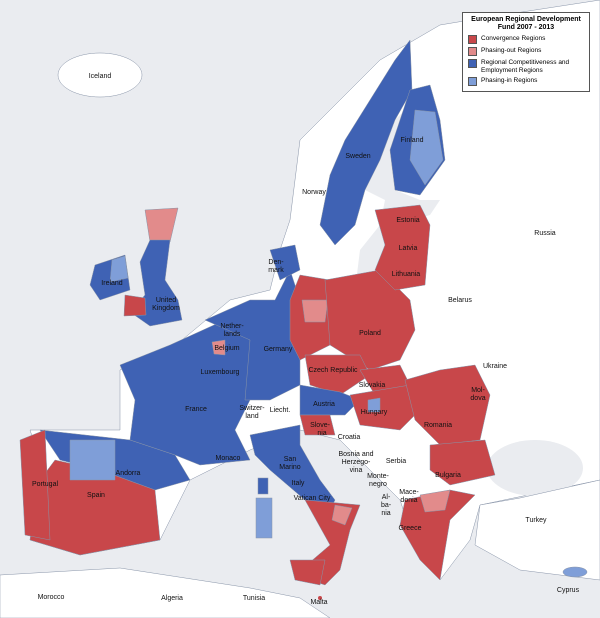 Image resolution: width=600 pixels, height=618 pixels. Describe the element at coordinates (397, 200) in the screenshot. I see `baltic-sea` at that location.